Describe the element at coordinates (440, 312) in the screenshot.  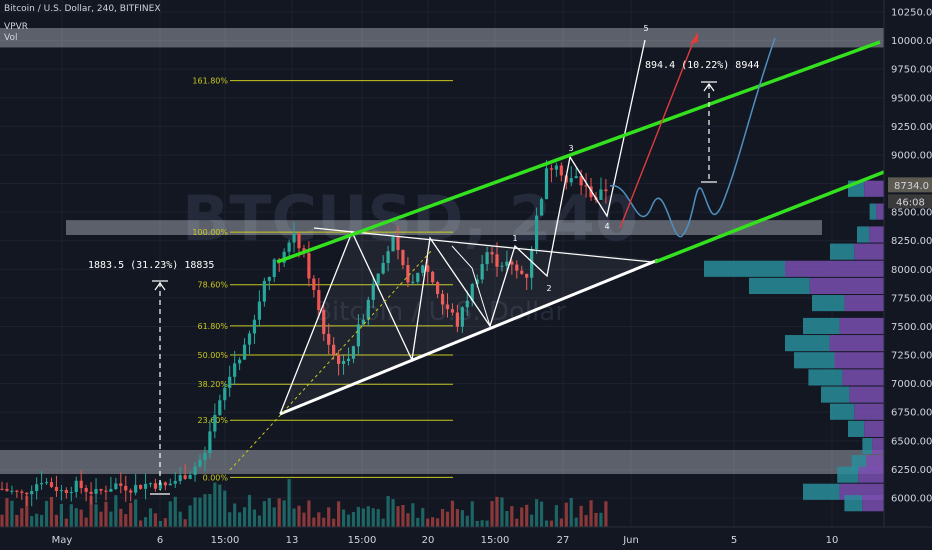
I see `watermark-name: Bitcoin / U.S. Dollar` at that location.